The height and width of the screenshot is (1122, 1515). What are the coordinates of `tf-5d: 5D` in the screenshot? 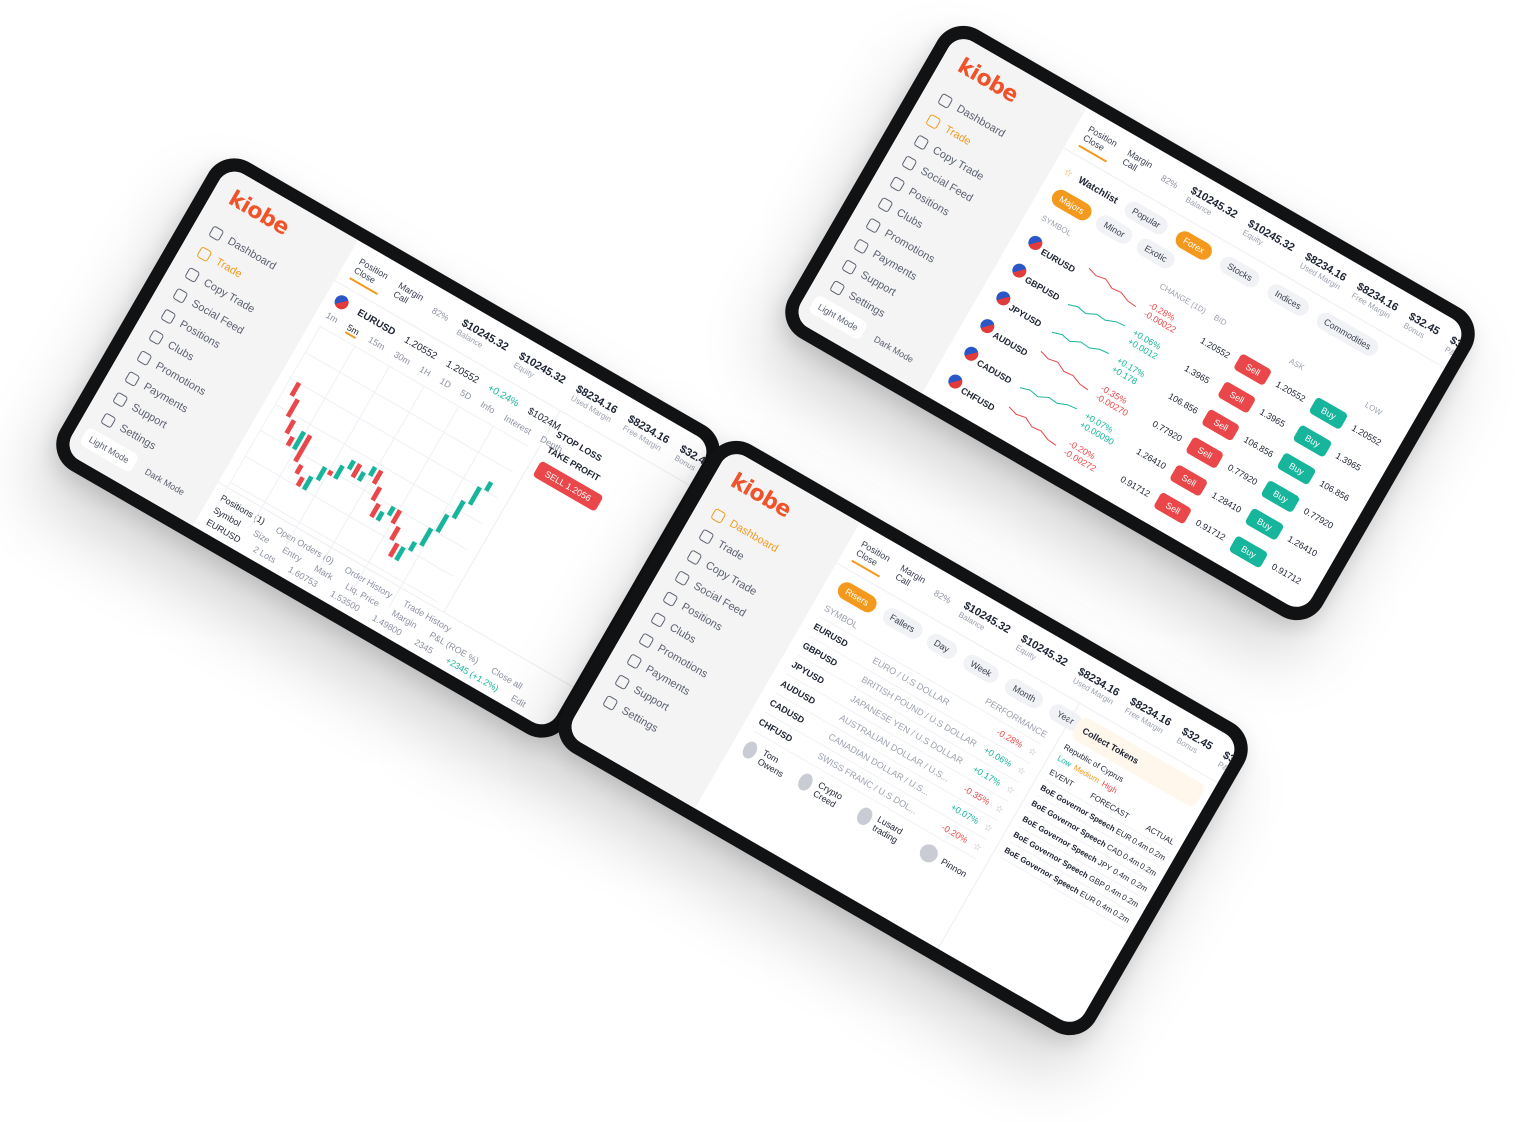 It's located at (466, 395).